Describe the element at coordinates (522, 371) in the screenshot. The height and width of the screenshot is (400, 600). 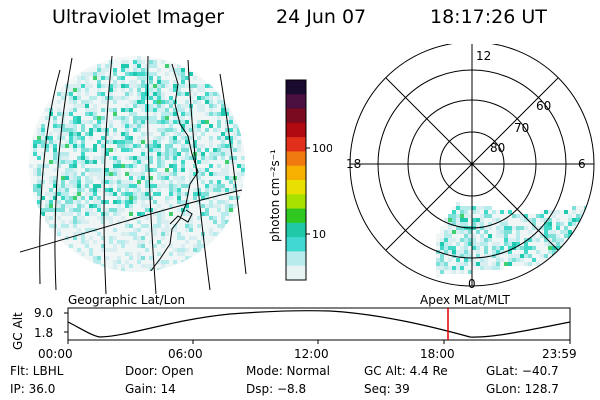
I see `glat-info: GLat: −40.7` at that location.